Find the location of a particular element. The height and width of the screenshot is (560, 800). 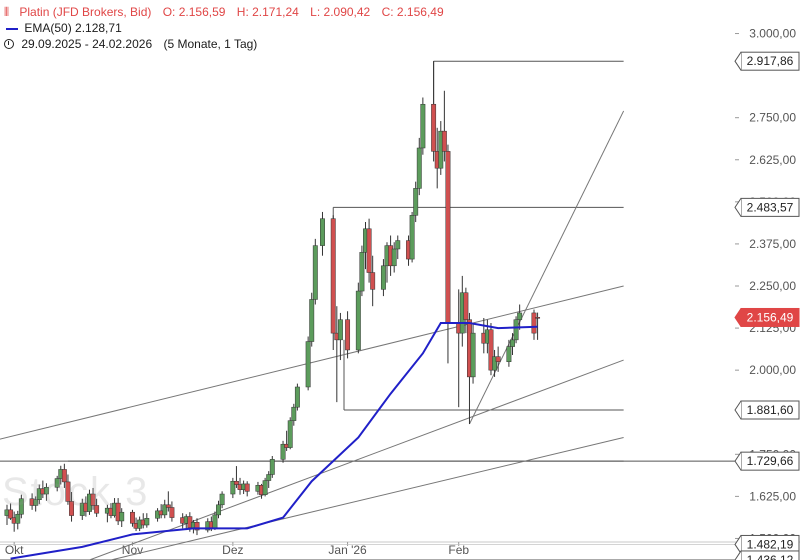

y-tick-label: 2.375,00 is located at coordinates (772, 244).